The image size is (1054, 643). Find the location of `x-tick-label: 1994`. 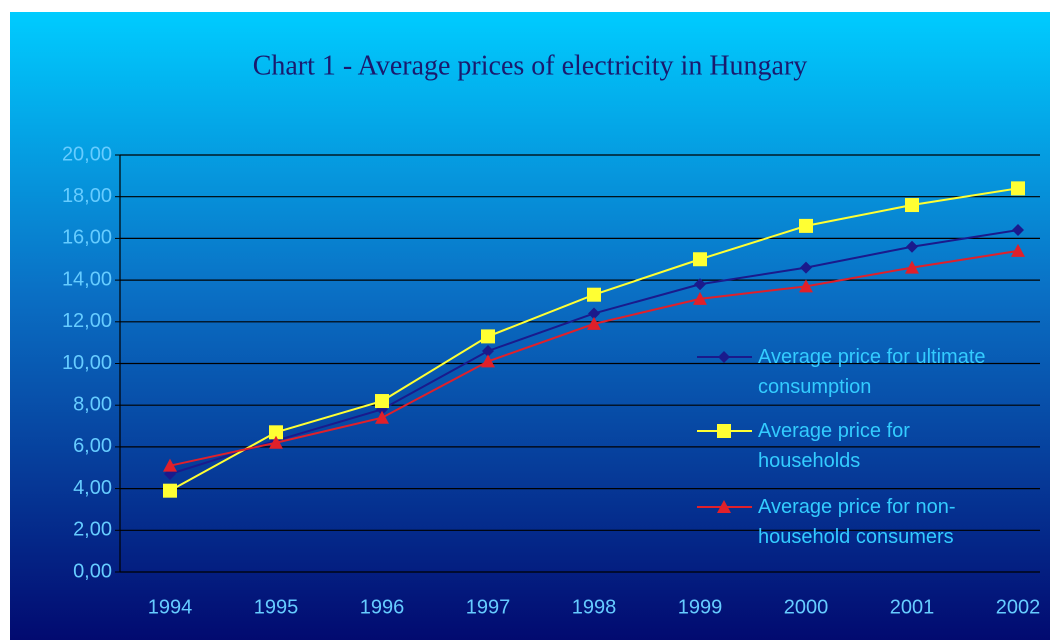

x-tick-label: 1994 is located at coordinates (170, 607).